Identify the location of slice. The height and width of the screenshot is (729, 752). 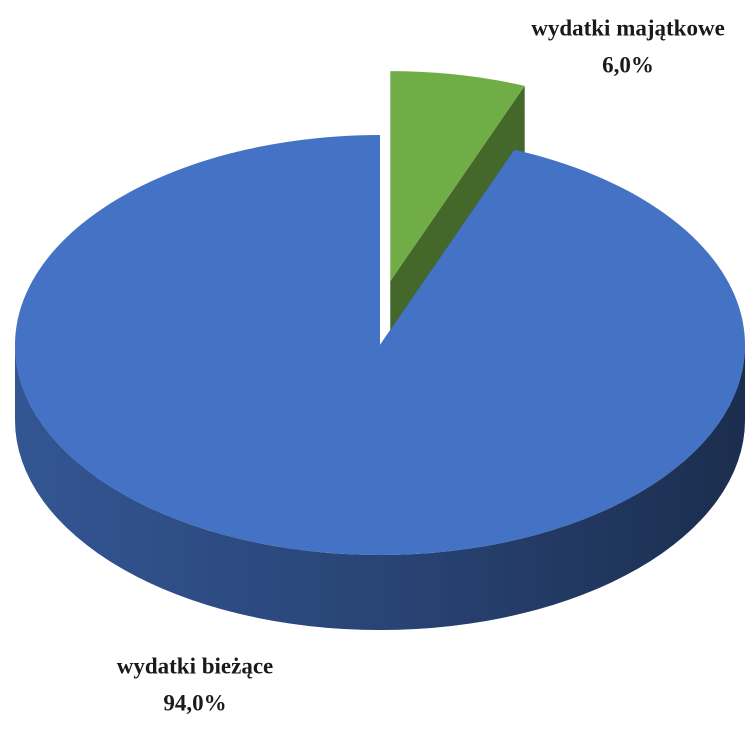
(457, 176).